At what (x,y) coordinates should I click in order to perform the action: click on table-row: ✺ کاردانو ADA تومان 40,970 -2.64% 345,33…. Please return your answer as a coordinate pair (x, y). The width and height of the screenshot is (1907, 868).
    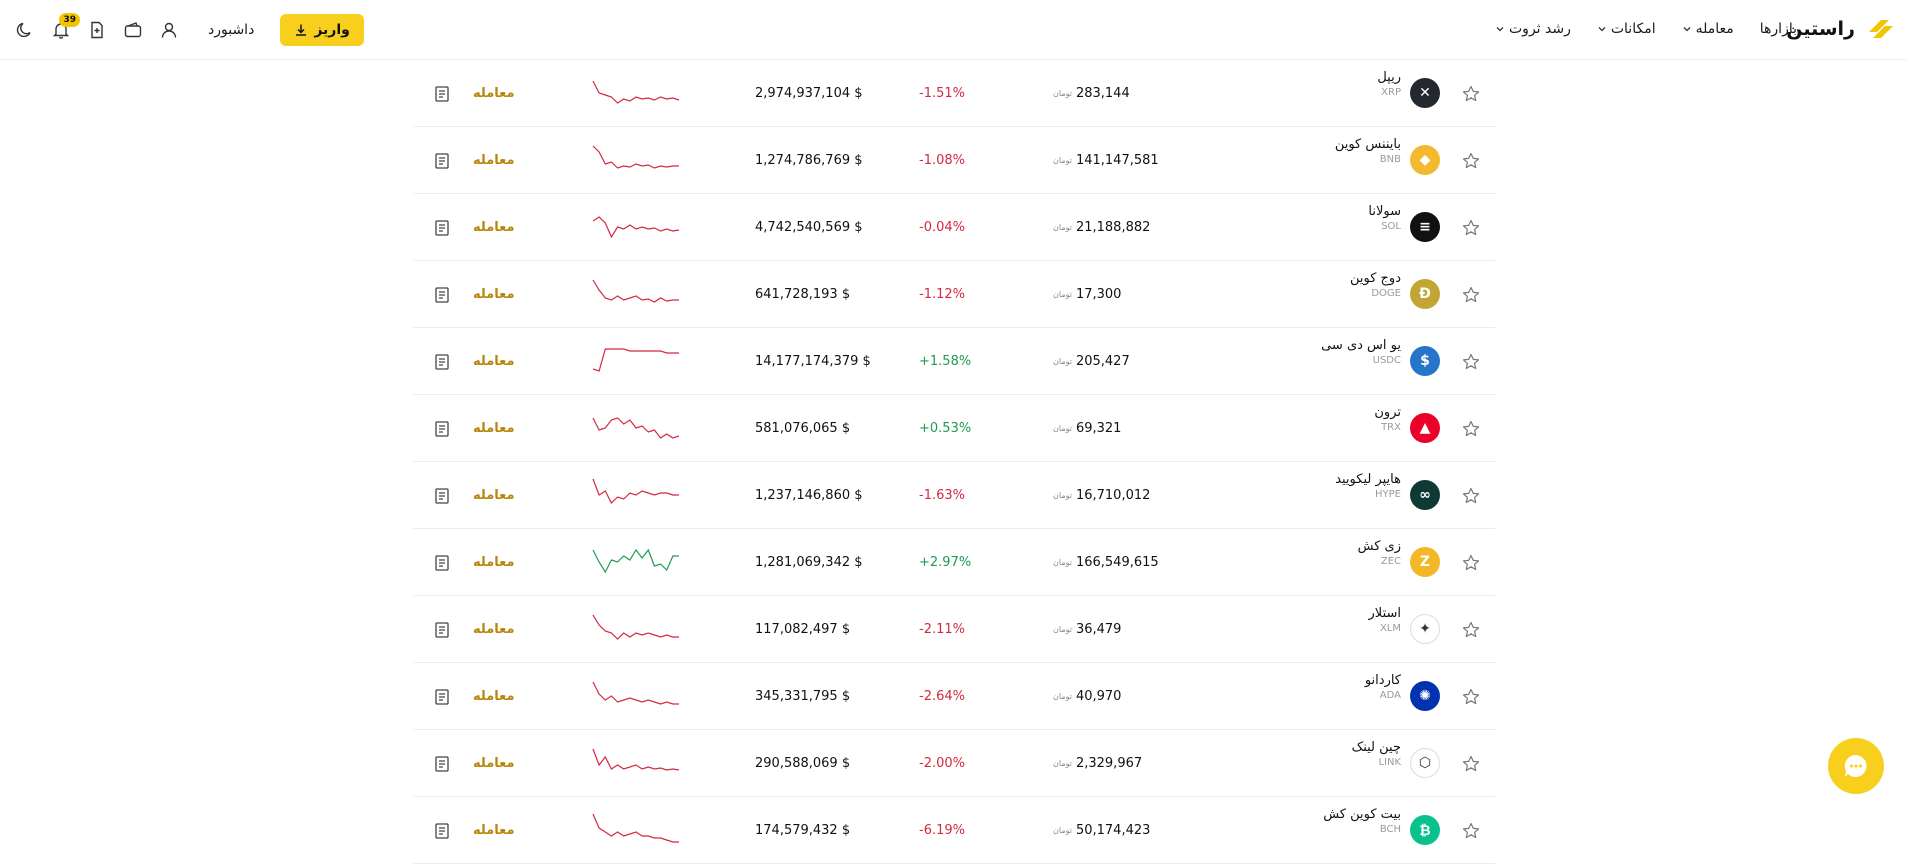
    Looking at the image, I should click on (954, 696).